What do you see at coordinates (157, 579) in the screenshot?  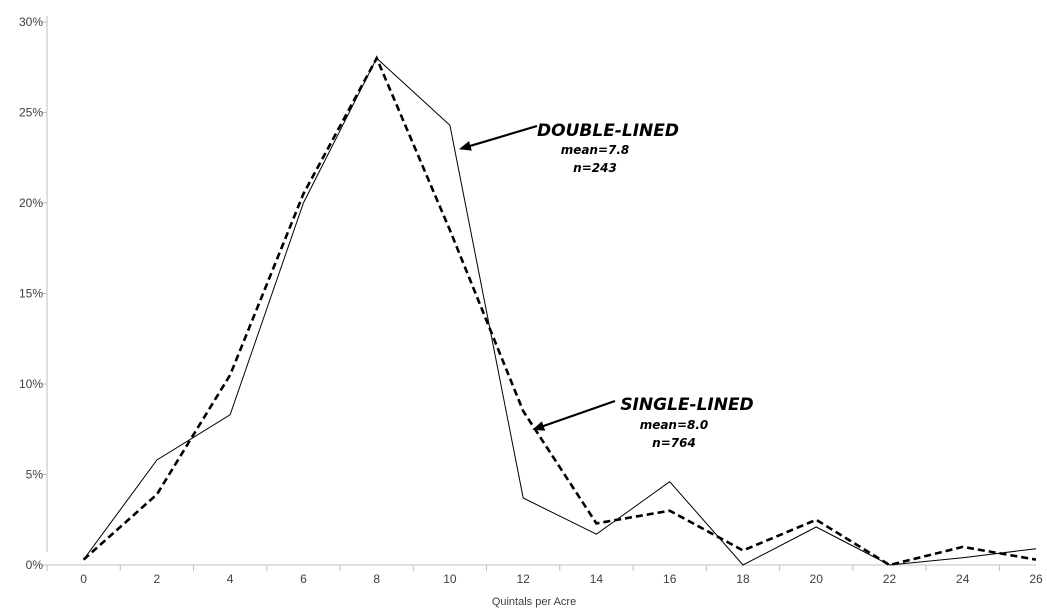 I see `x-tick-label: 2` at bounding box center [157, 579].